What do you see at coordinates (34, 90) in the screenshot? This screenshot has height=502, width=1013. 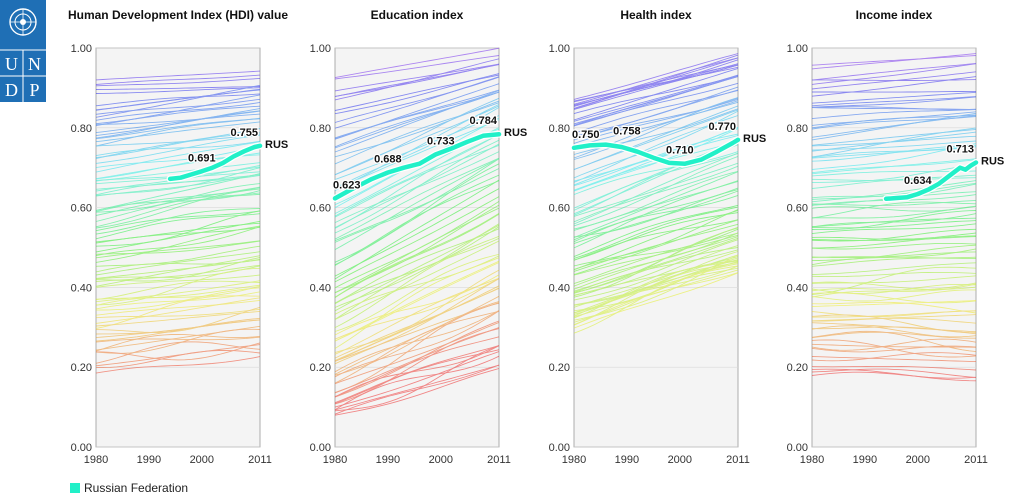 I see `logo-letter: P` at bounding box center [34, 90].